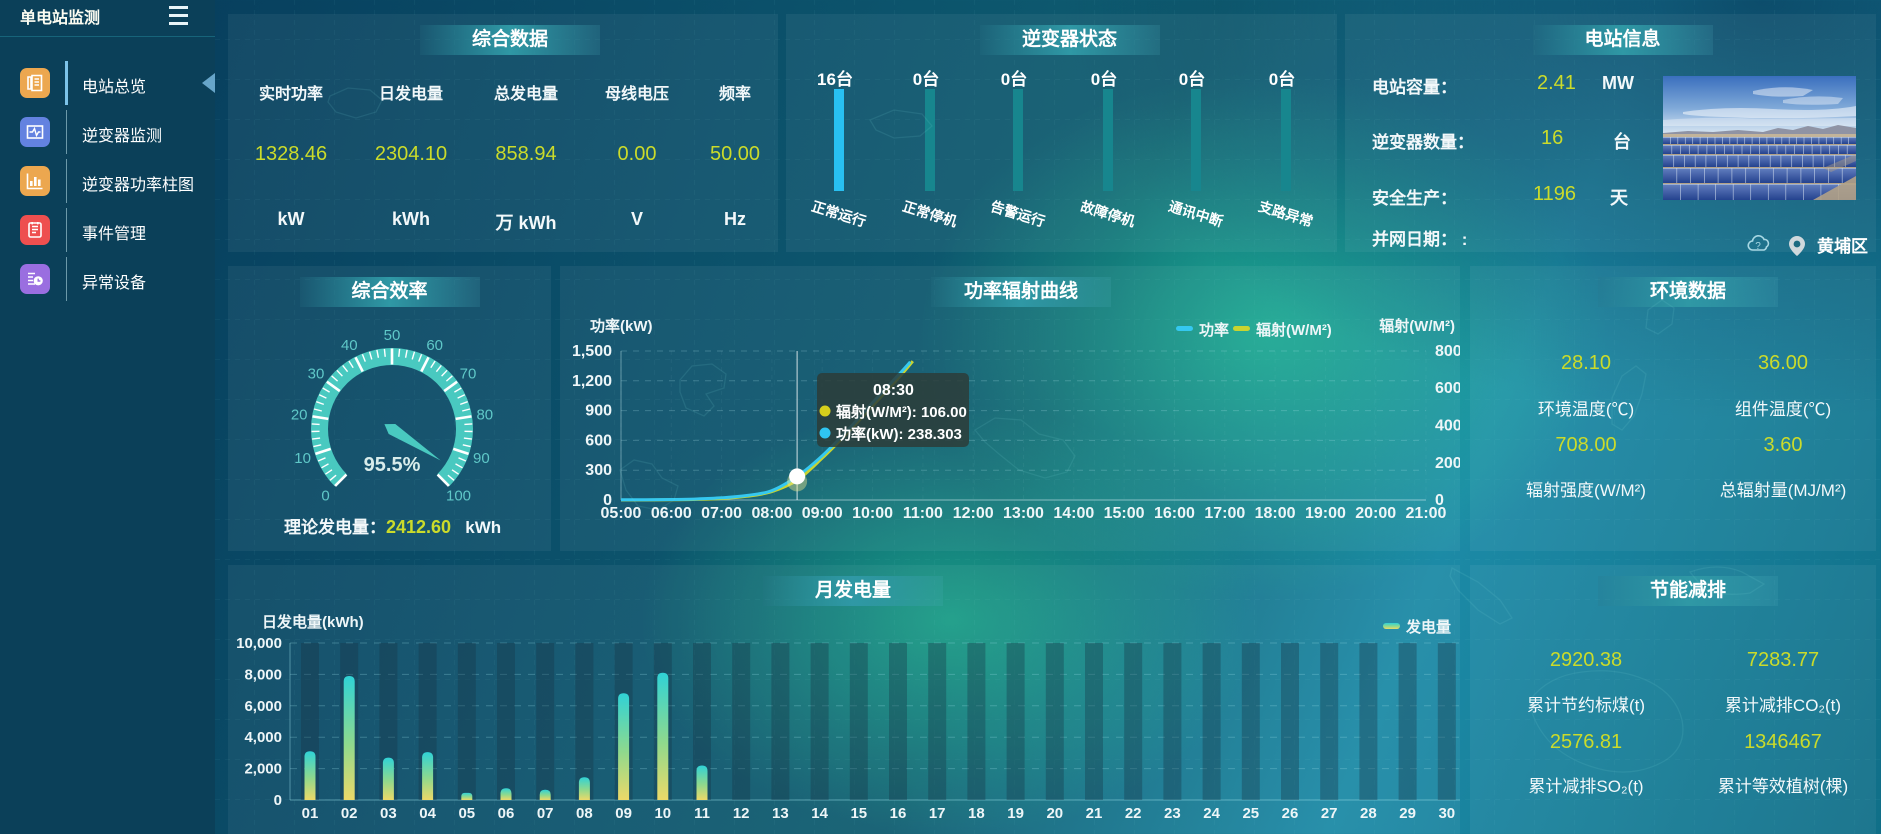 This screenshot has height=834, width=1881. I want to click on svg-text: 80, so click(484, 414).